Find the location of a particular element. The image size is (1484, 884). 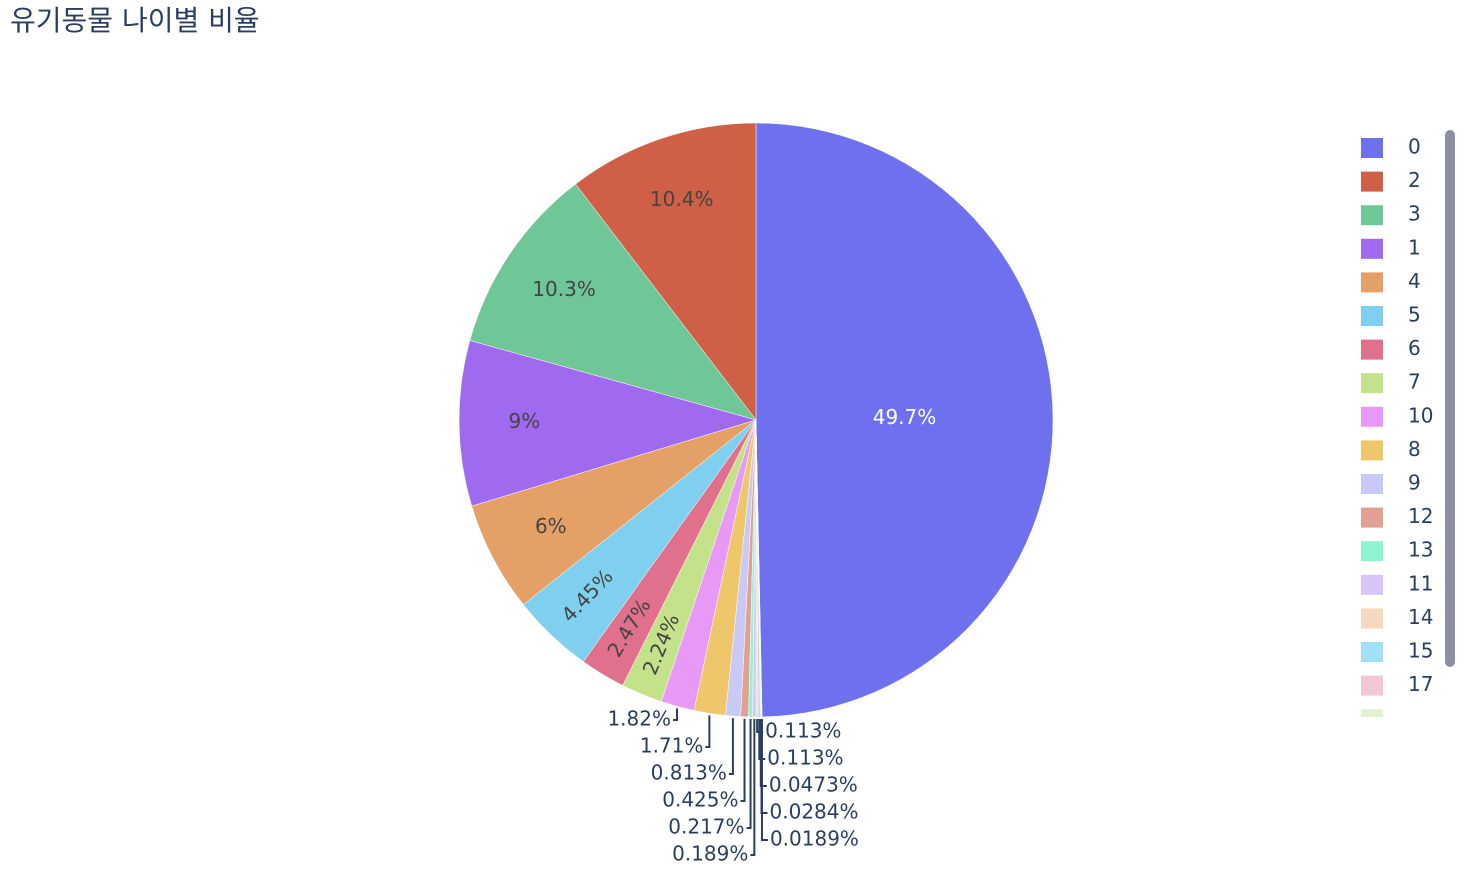

slice-label: 10.4% is located at coordinates (682, 199).